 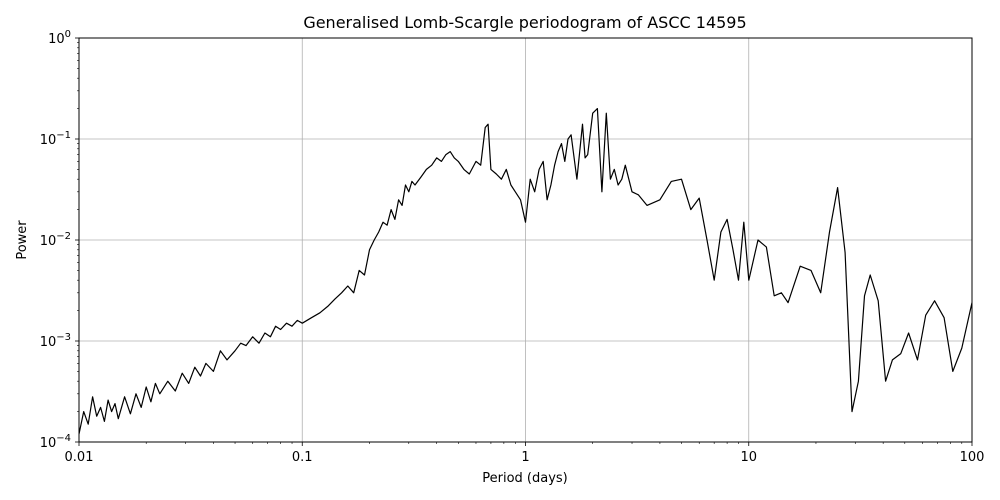 I want to click on y-tick-label: 10⁻², so click(x=55, y=240).